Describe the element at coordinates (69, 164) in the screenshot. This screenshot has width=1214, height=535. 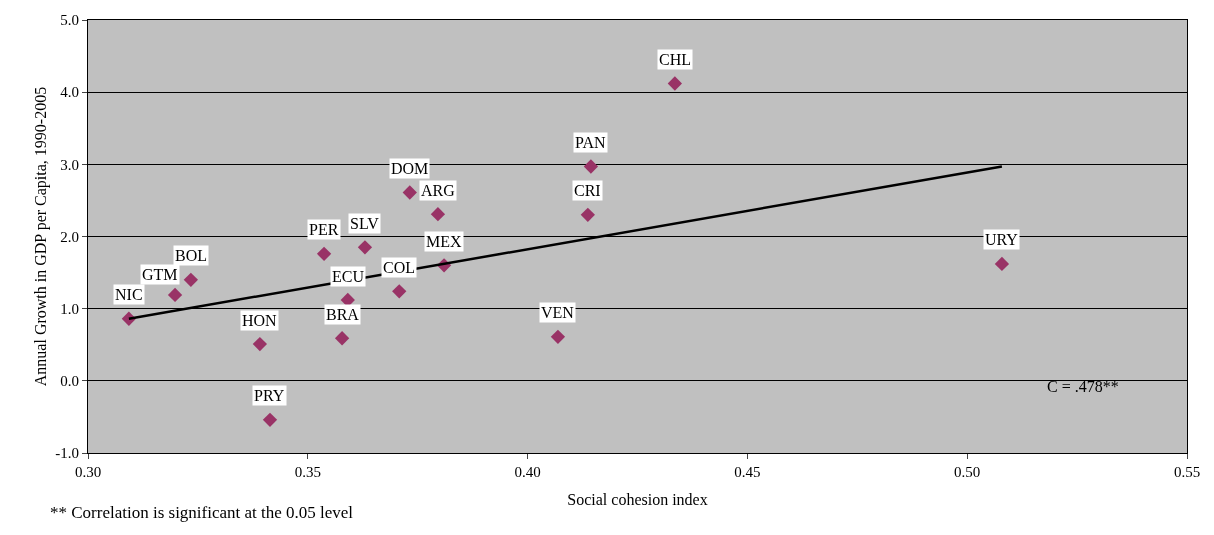
I see `y-tick-label: 3.0` at that location.